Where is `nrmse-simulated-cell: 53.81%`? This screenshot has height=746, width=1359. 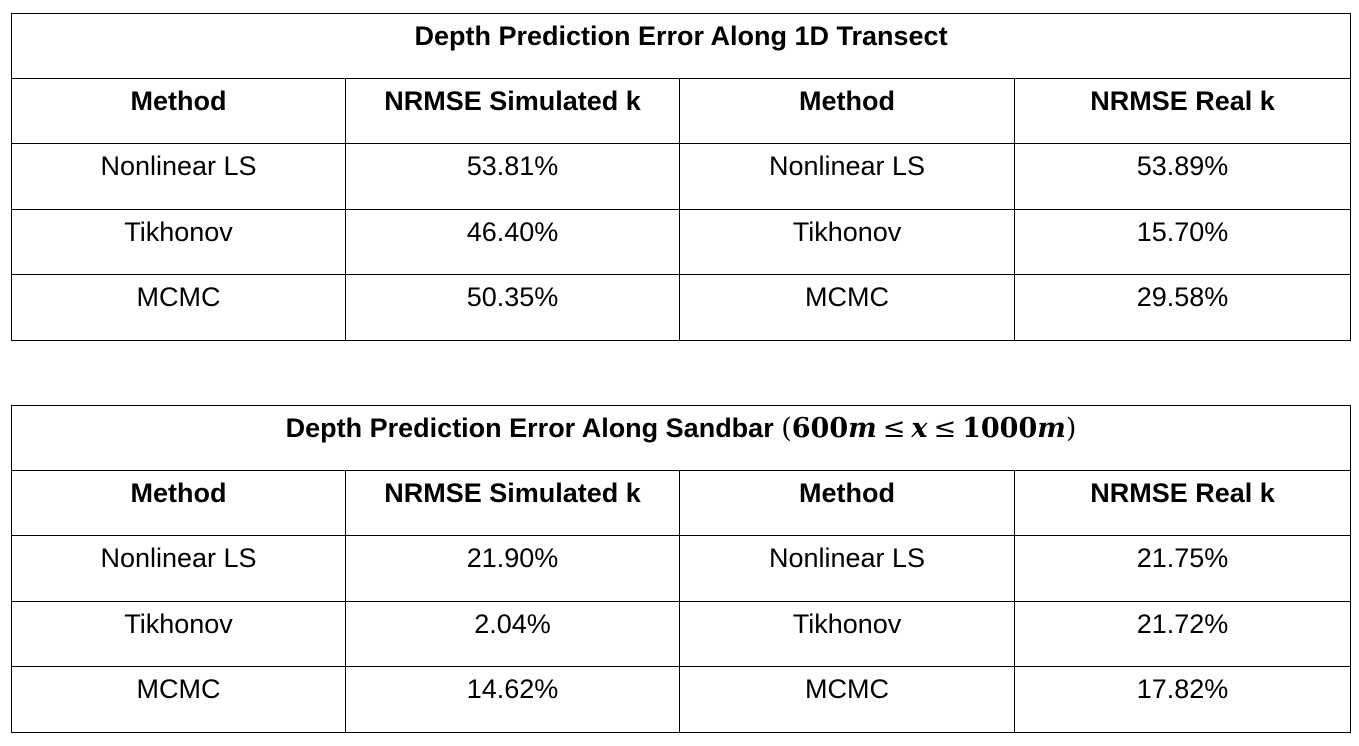
nrmse-simulated-cell: 53.81% is located at coordinates (512, 176).